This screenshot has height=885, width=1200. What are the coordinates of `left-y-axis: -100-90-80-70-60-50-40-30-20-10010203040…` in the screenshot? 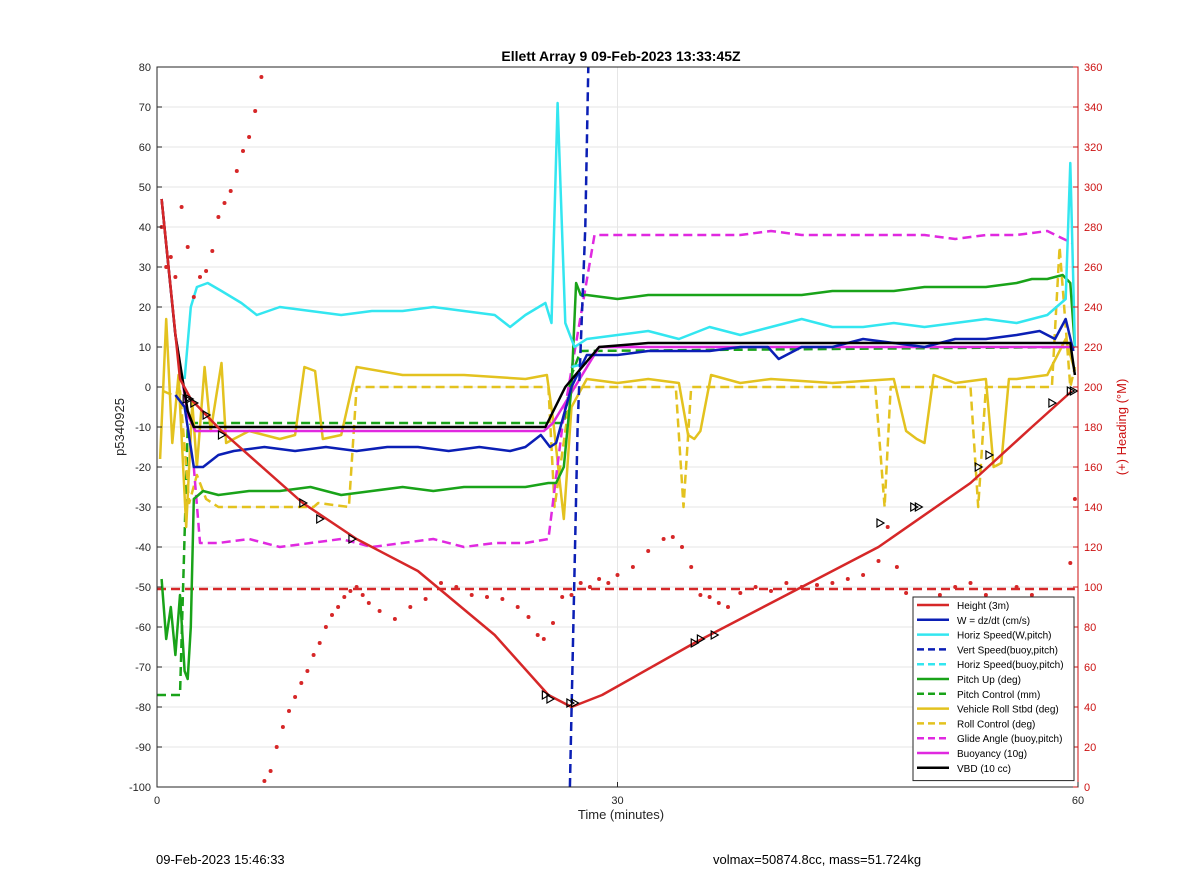 It's located at (145, 428).